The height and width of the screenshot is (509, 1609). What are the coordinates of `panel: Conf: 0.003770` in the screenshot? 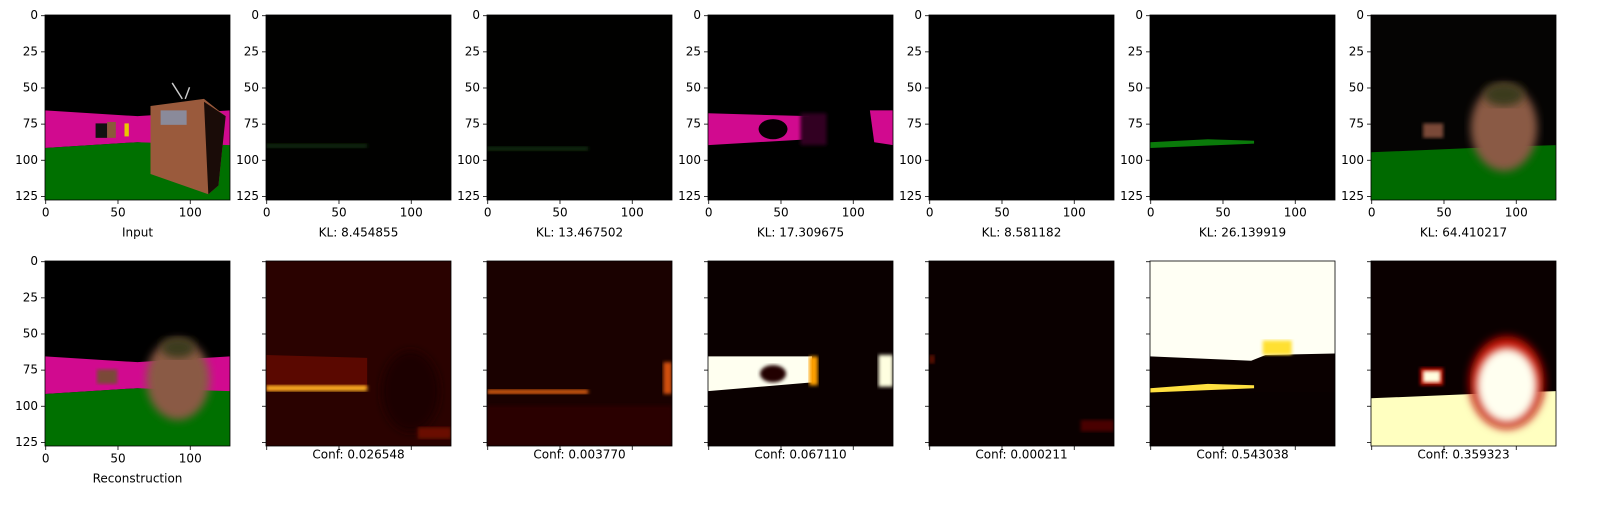 It's located at (578, 361).